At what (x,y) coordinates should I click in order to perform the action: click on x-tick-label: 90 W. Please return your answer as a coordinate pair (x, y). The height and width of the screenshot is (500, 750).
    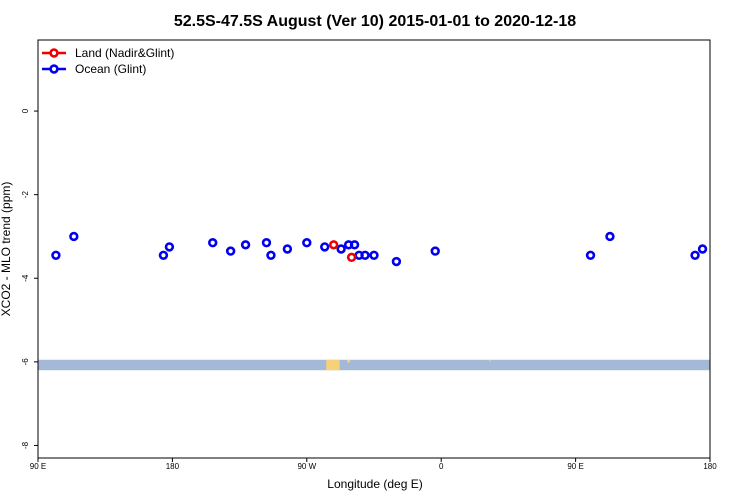
    Looking at the image, I should click on (306, 466).